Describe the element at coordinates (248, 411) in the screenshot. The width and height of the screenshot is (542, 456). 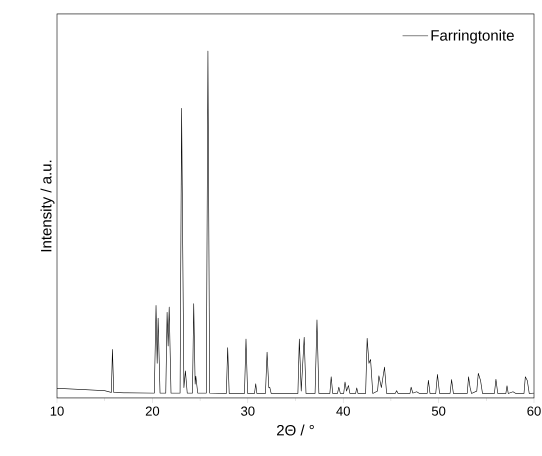
I see `x-tick-label: 30` at that location.